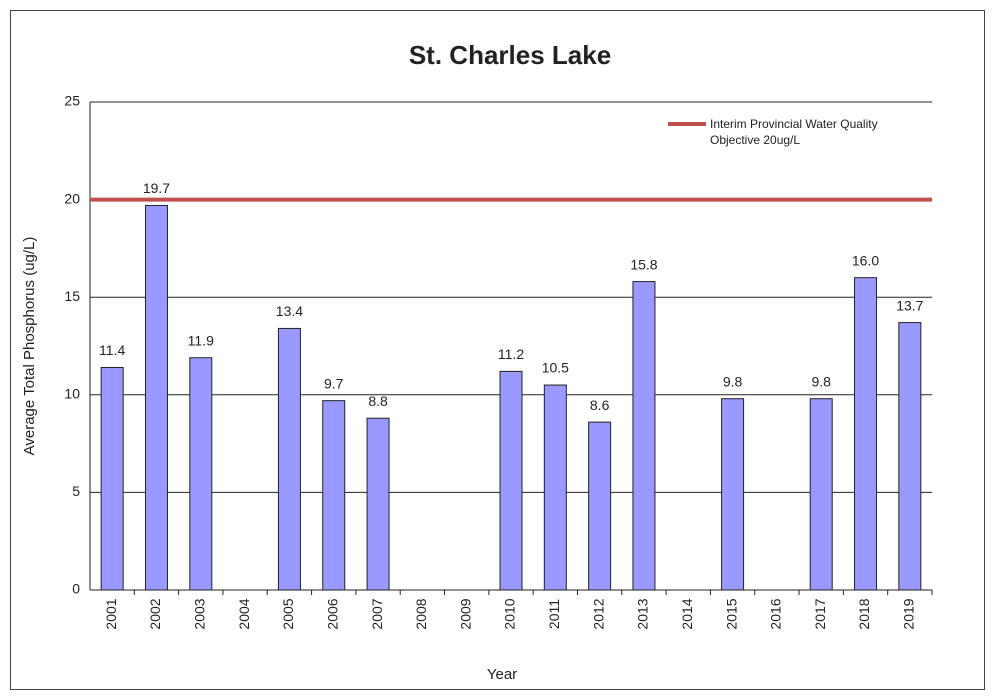  I want to click on x-tick-label: 2001, so click(111, 613).